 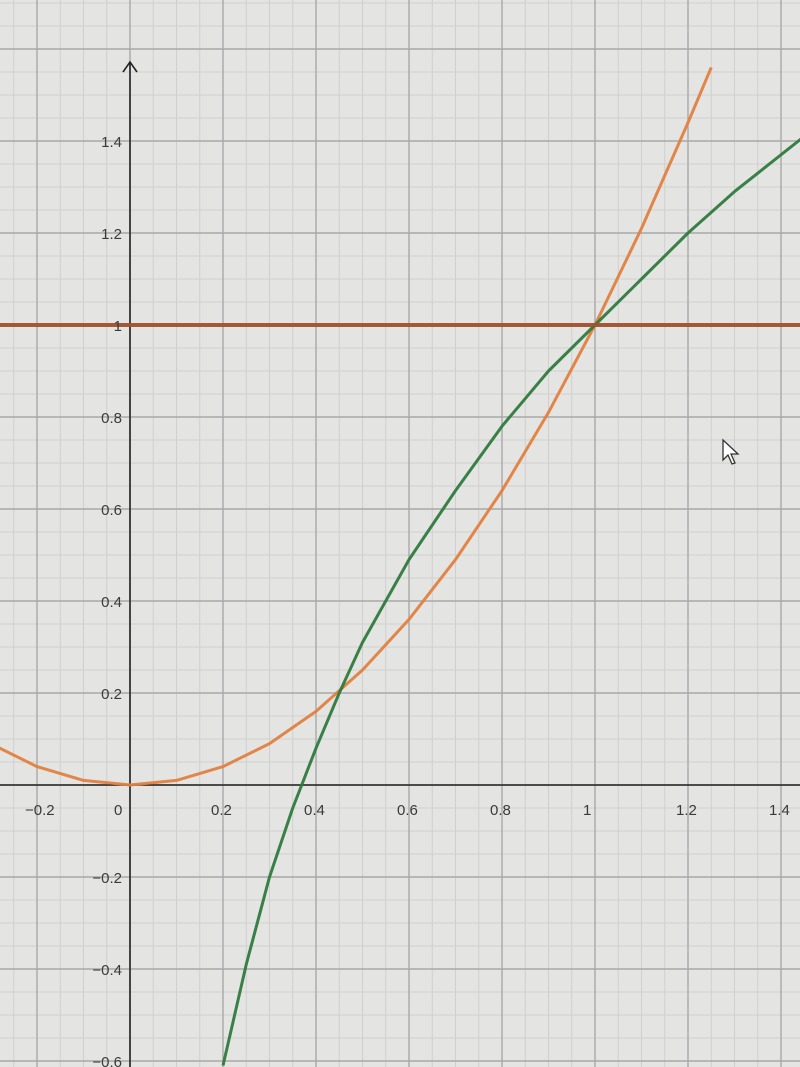 I want to click on x-tick-label: 1, so click(x=587, y=810).